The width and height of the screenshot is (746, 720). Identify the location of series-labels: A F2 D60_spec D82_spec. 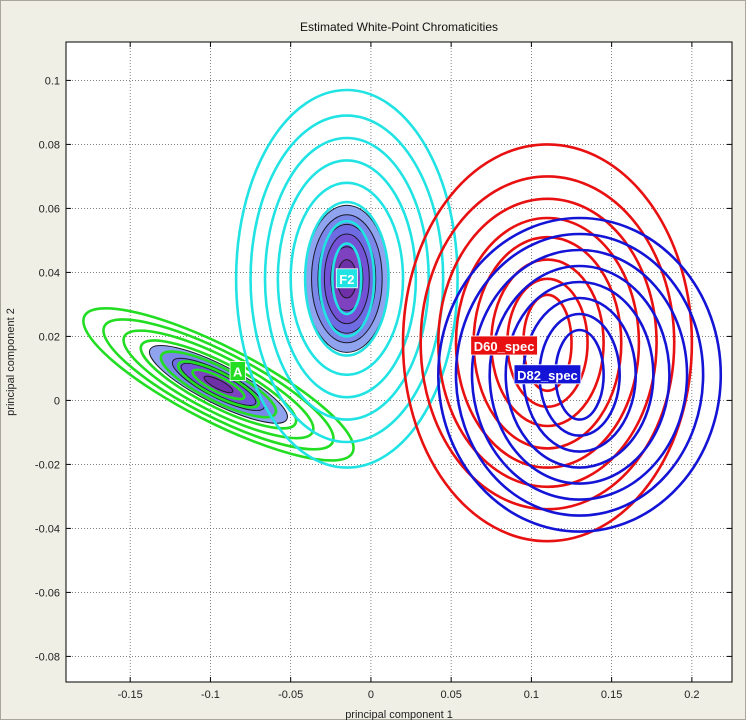
(405, 326).